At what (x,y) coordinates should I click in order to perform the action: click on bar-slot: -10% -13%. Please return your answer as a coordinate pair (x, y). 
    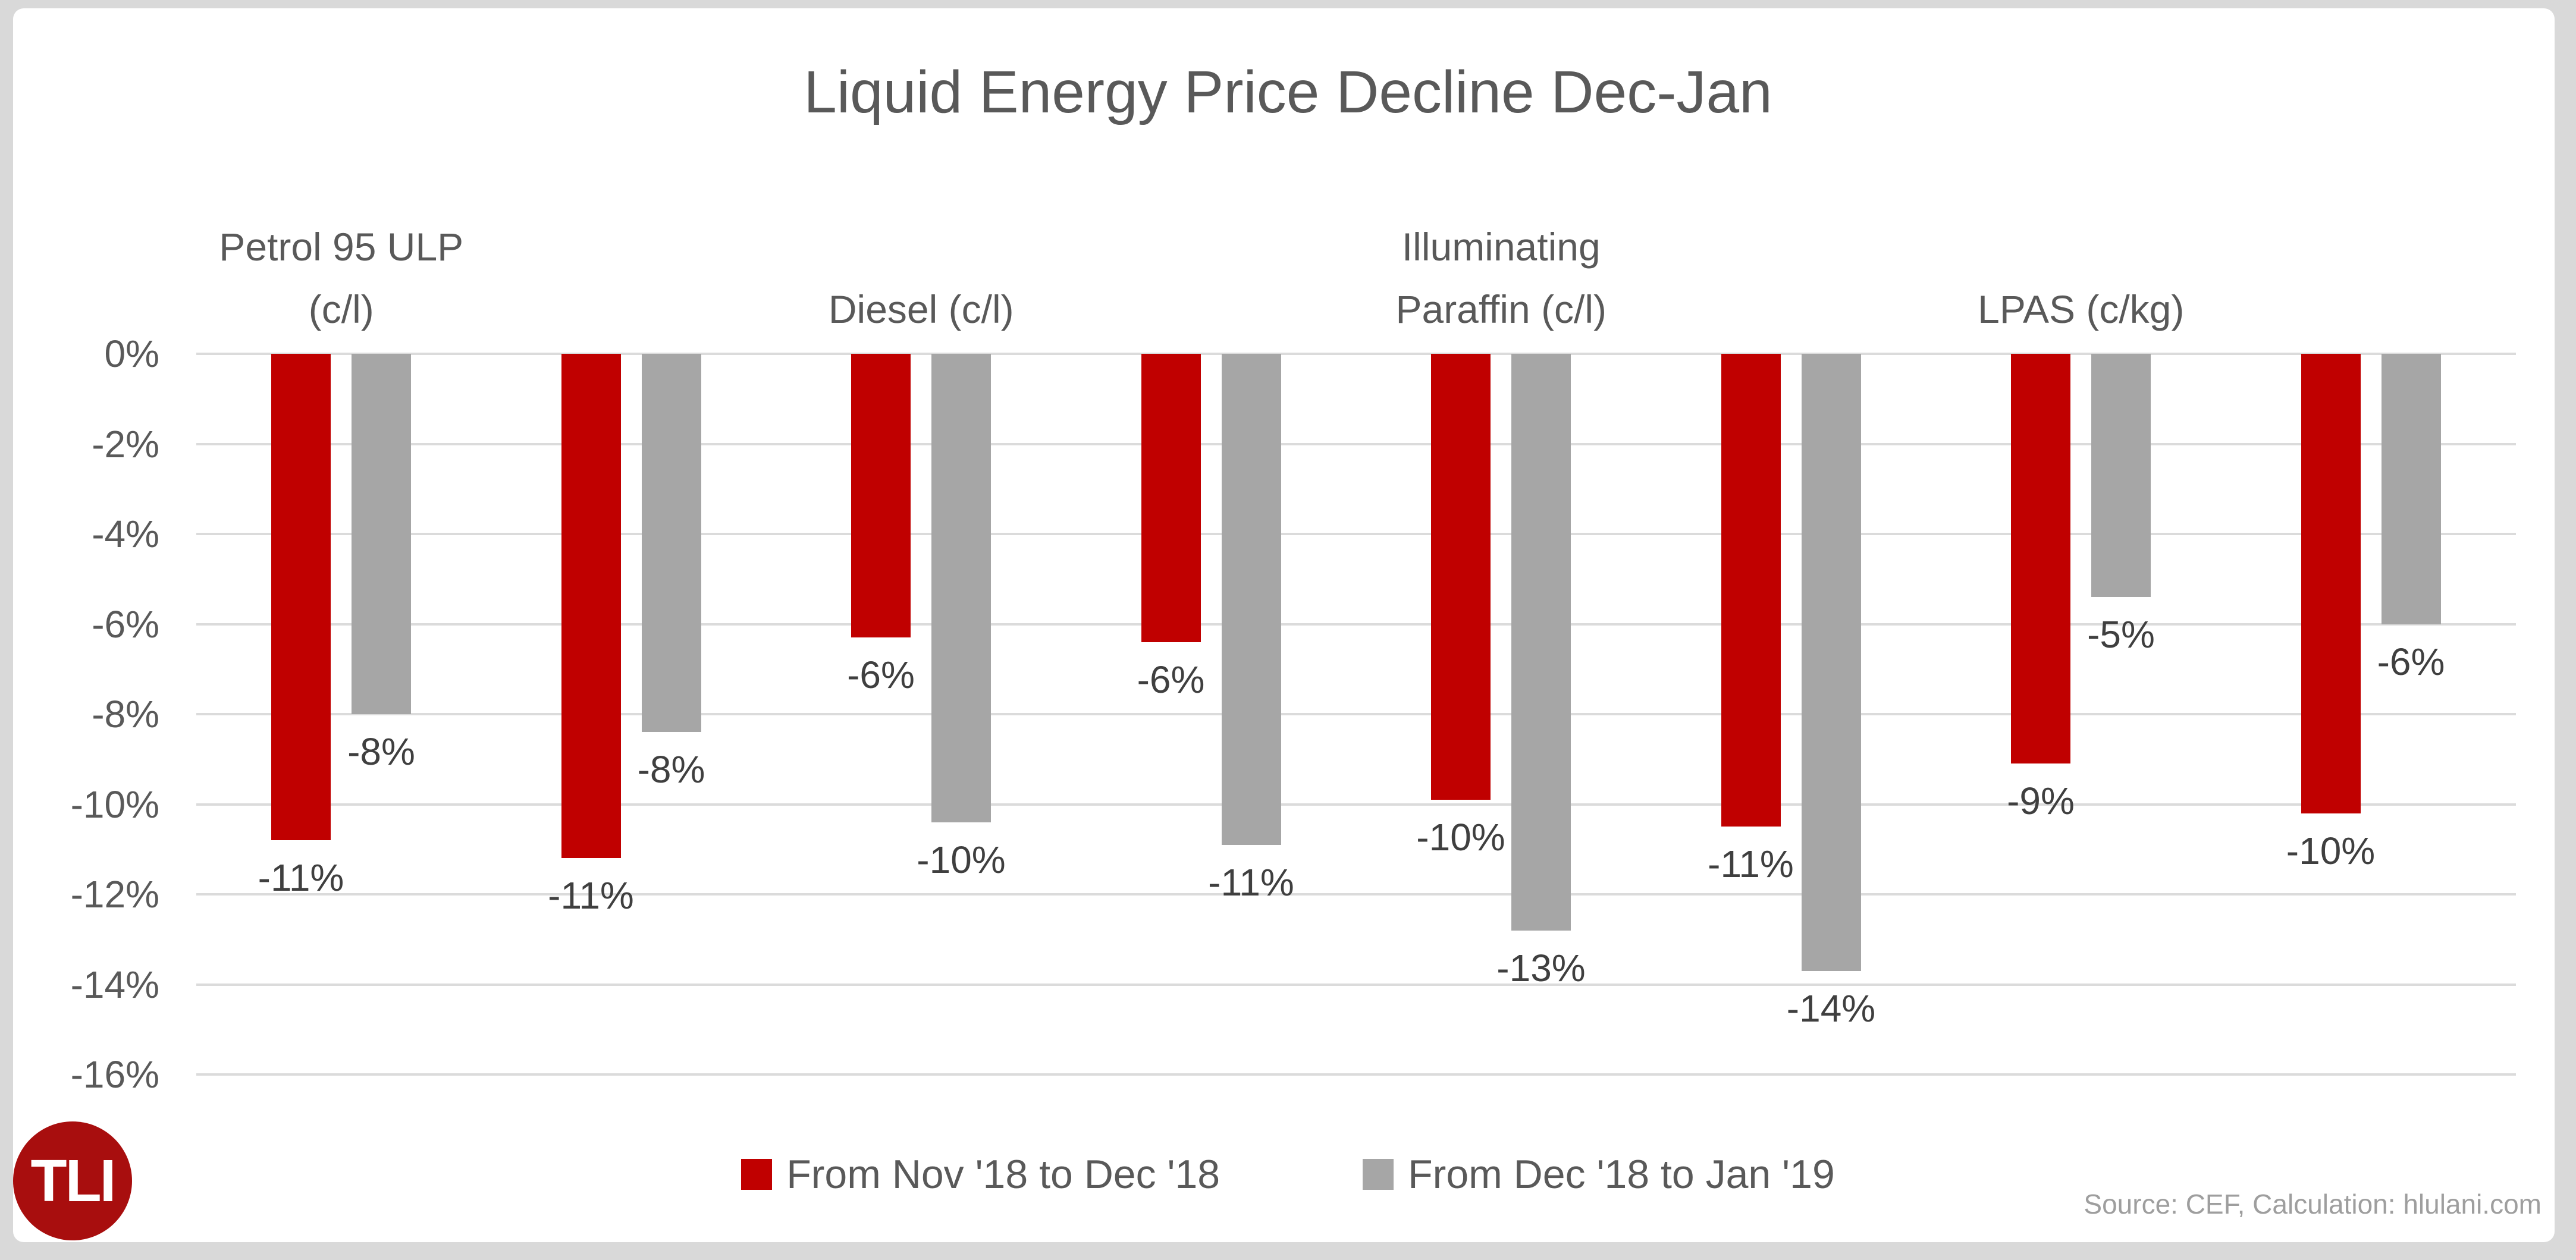
    Looking at the image, I should click on (1501, 714).